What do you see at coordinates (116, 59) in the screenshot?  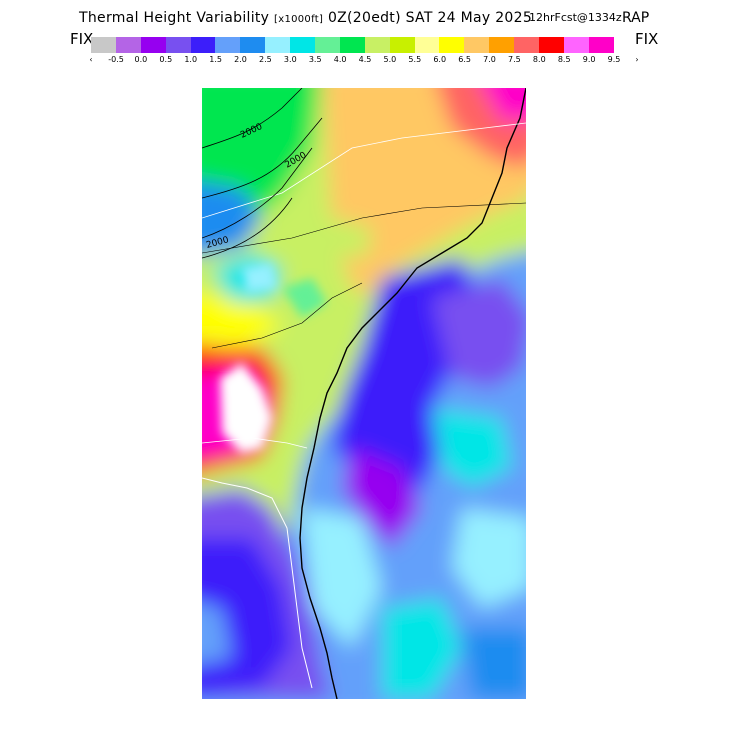 I see `legend-tick-label: -0.5` at bounding box center [116, 59].